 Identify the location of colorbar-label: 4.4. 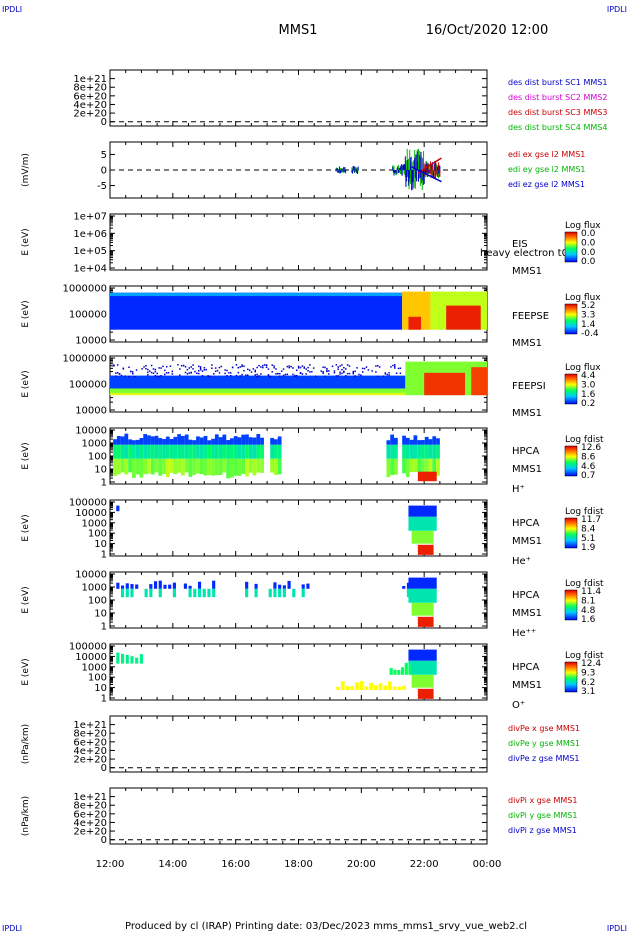
(588, 376).